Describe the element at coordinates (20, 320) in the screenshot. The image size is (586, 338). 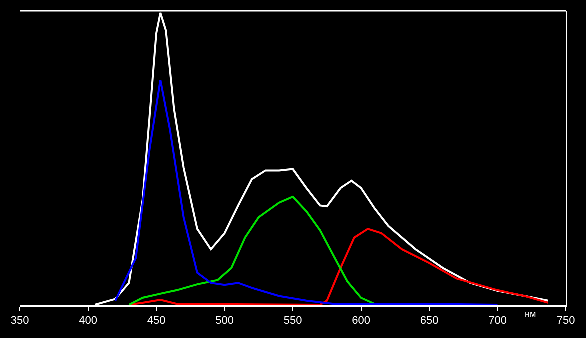
I see `x-tick-label: 350` at that location.